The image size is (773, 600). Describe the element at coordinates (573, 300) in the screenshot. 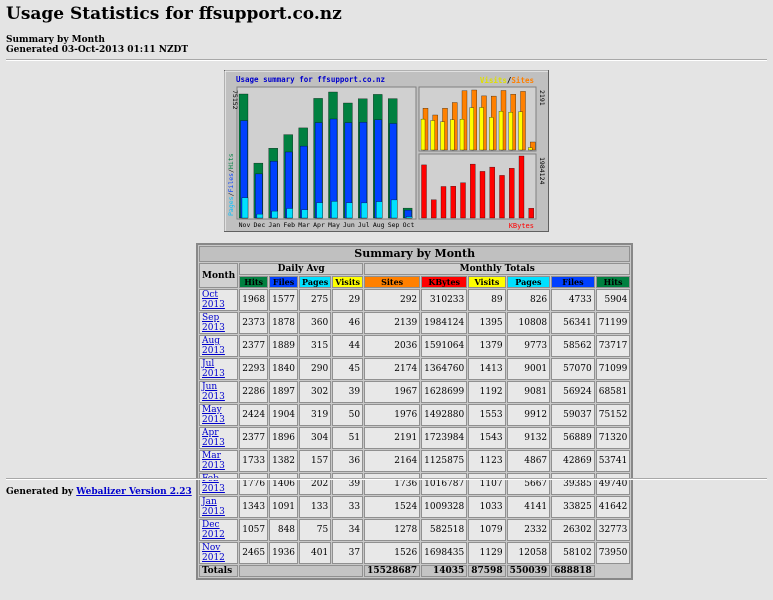

I see `value-cell: 4733` at that location.